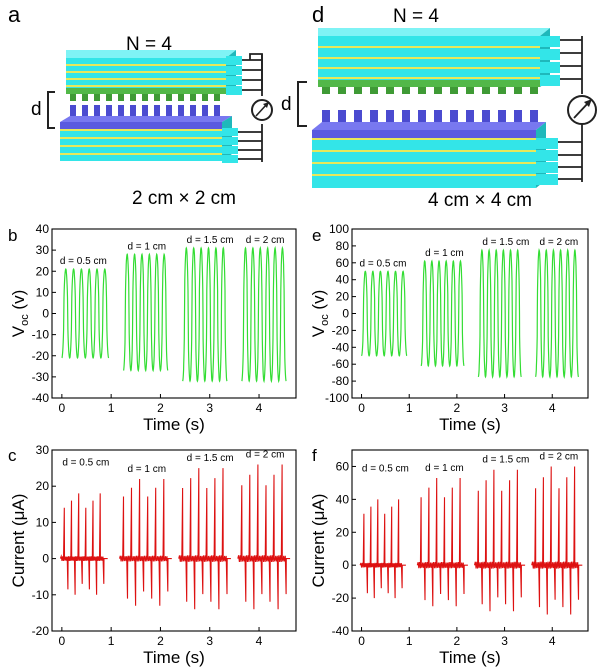 This screenshot has width=600, height=669. What do you see at coordinates (439, 57) in the screenshot?
I see `device-d-upper-stack` at bounding box center [439, 57].